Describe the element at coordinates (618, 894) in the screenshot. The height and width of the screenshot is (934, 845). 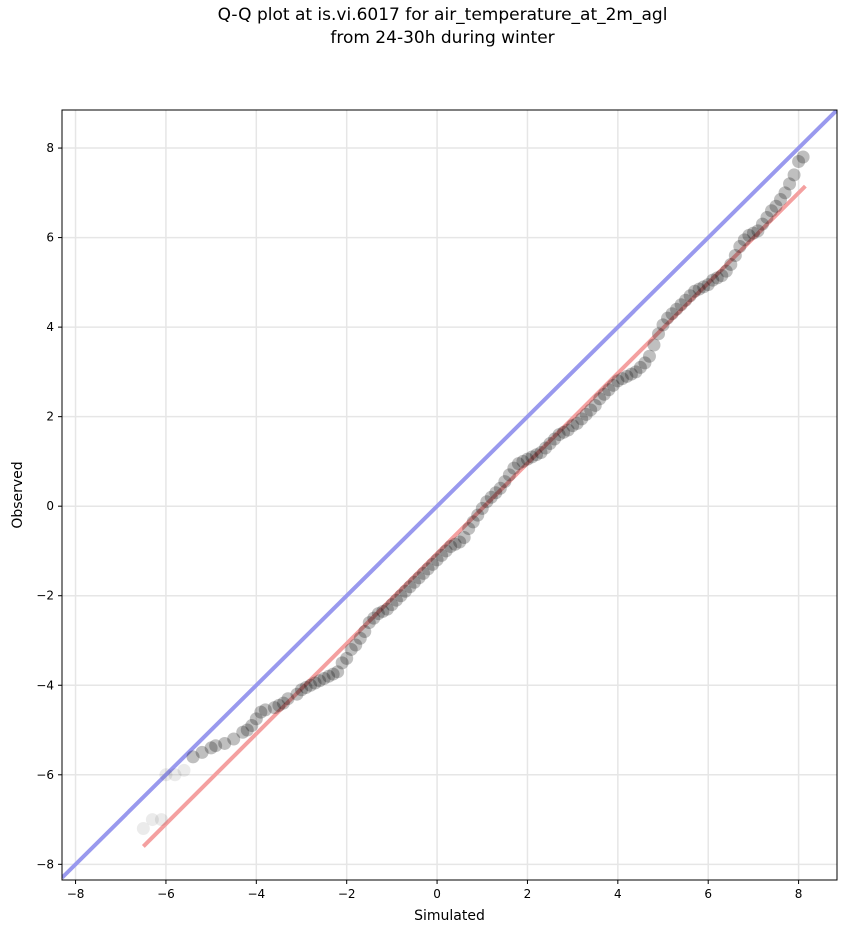
I see `x-tick-label: 4` at that location.